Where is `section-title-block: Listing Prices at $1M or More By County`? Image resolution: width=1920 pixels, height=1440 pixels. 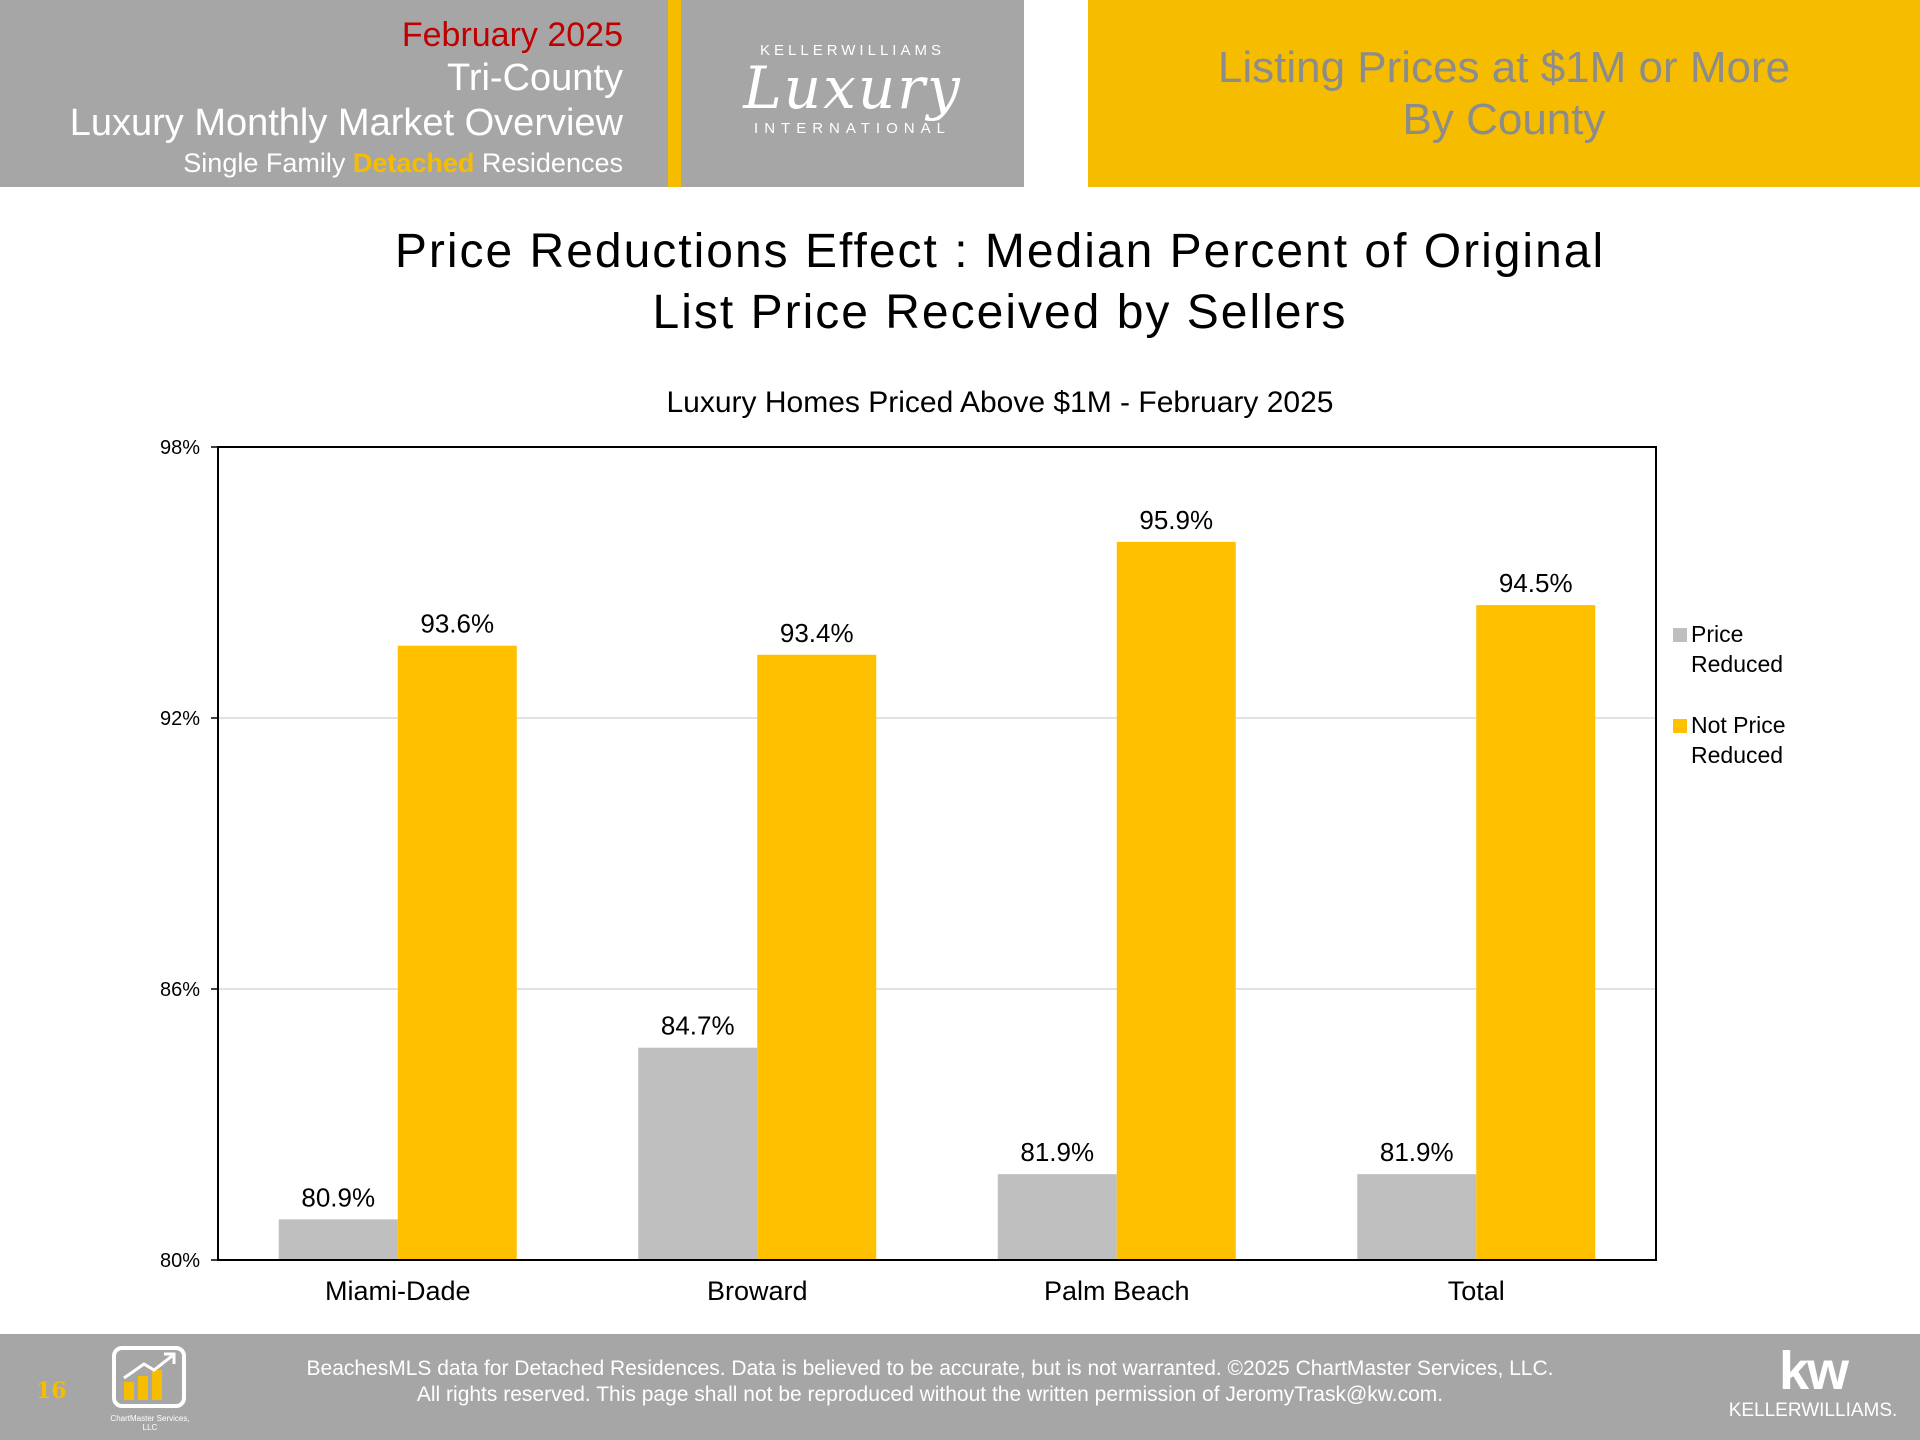
section-title-block: Listing Prices at $1M or More By County is located at coordinates (1504, 93).